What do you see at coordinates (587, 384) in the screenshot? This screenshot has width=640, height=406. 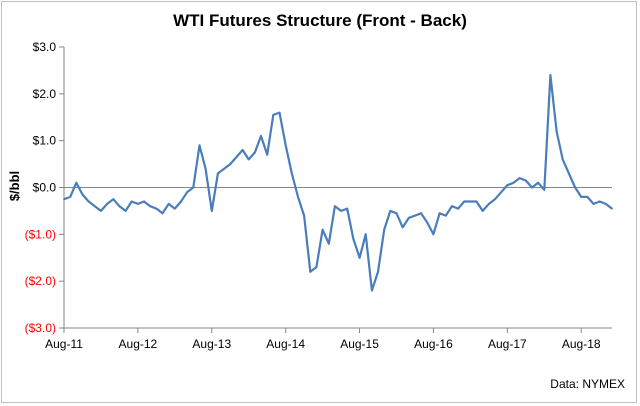 I see `source-note: Data: NYMEX` at bounding box center [587, 384].